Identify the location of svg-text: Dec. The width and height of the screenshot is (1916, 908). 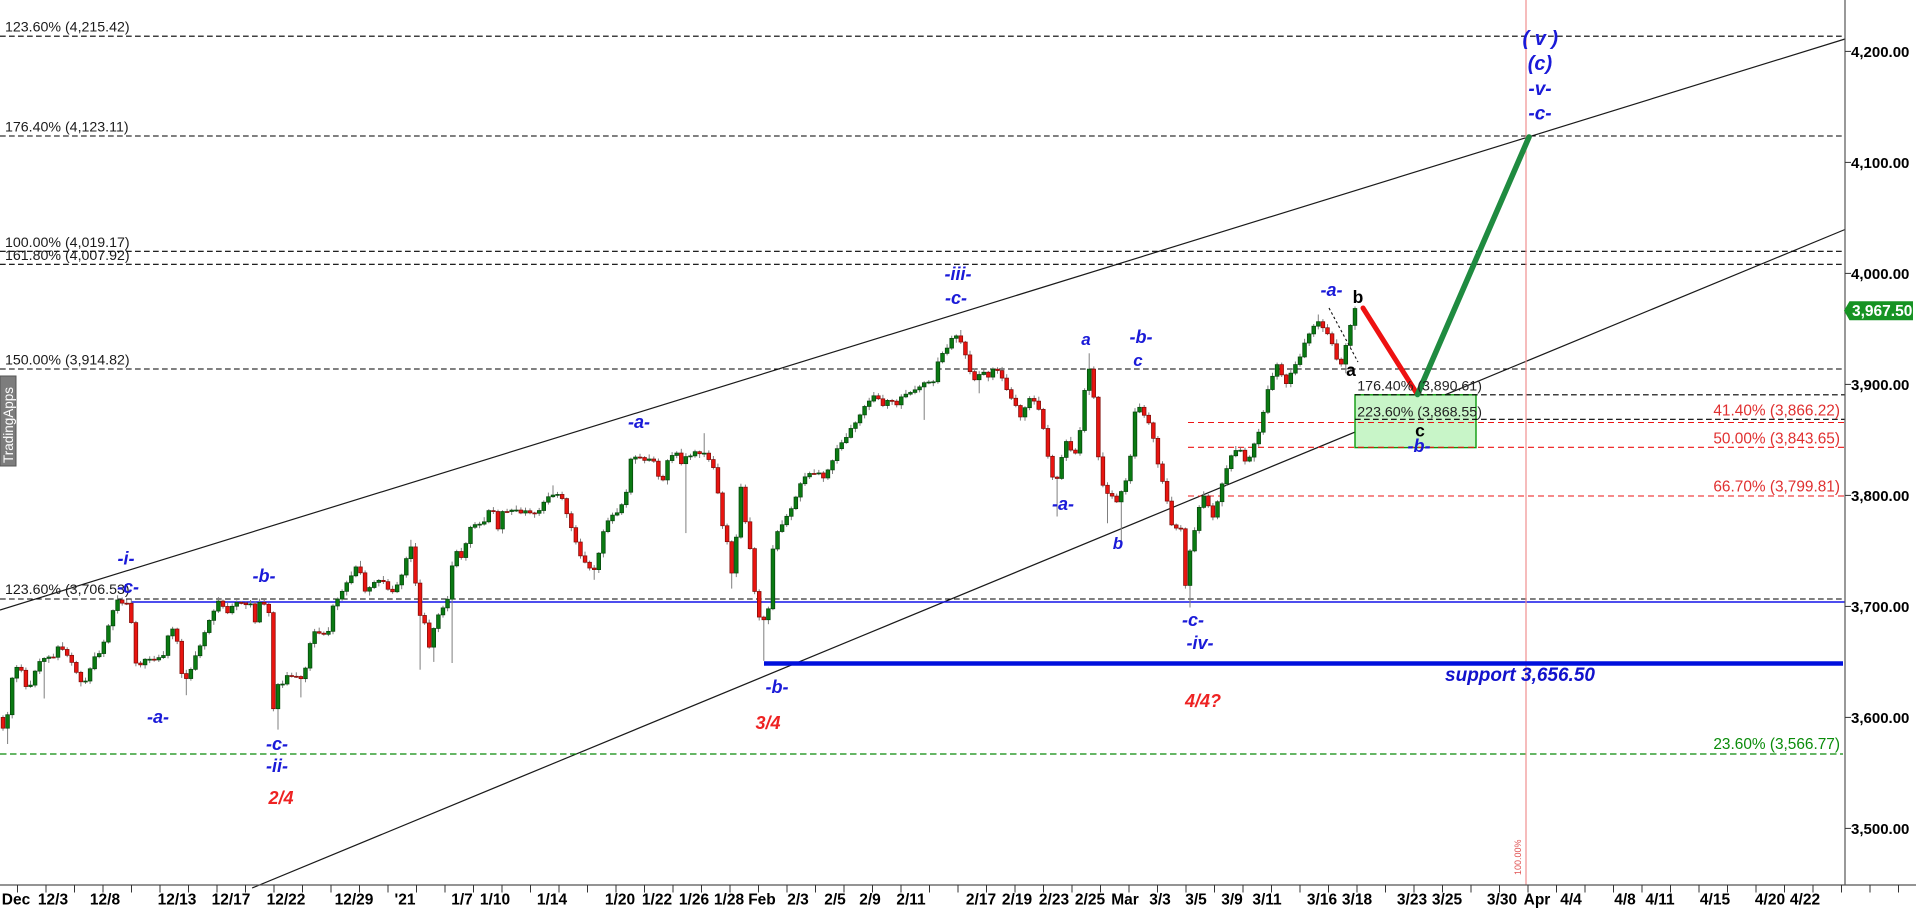
(16, 900).